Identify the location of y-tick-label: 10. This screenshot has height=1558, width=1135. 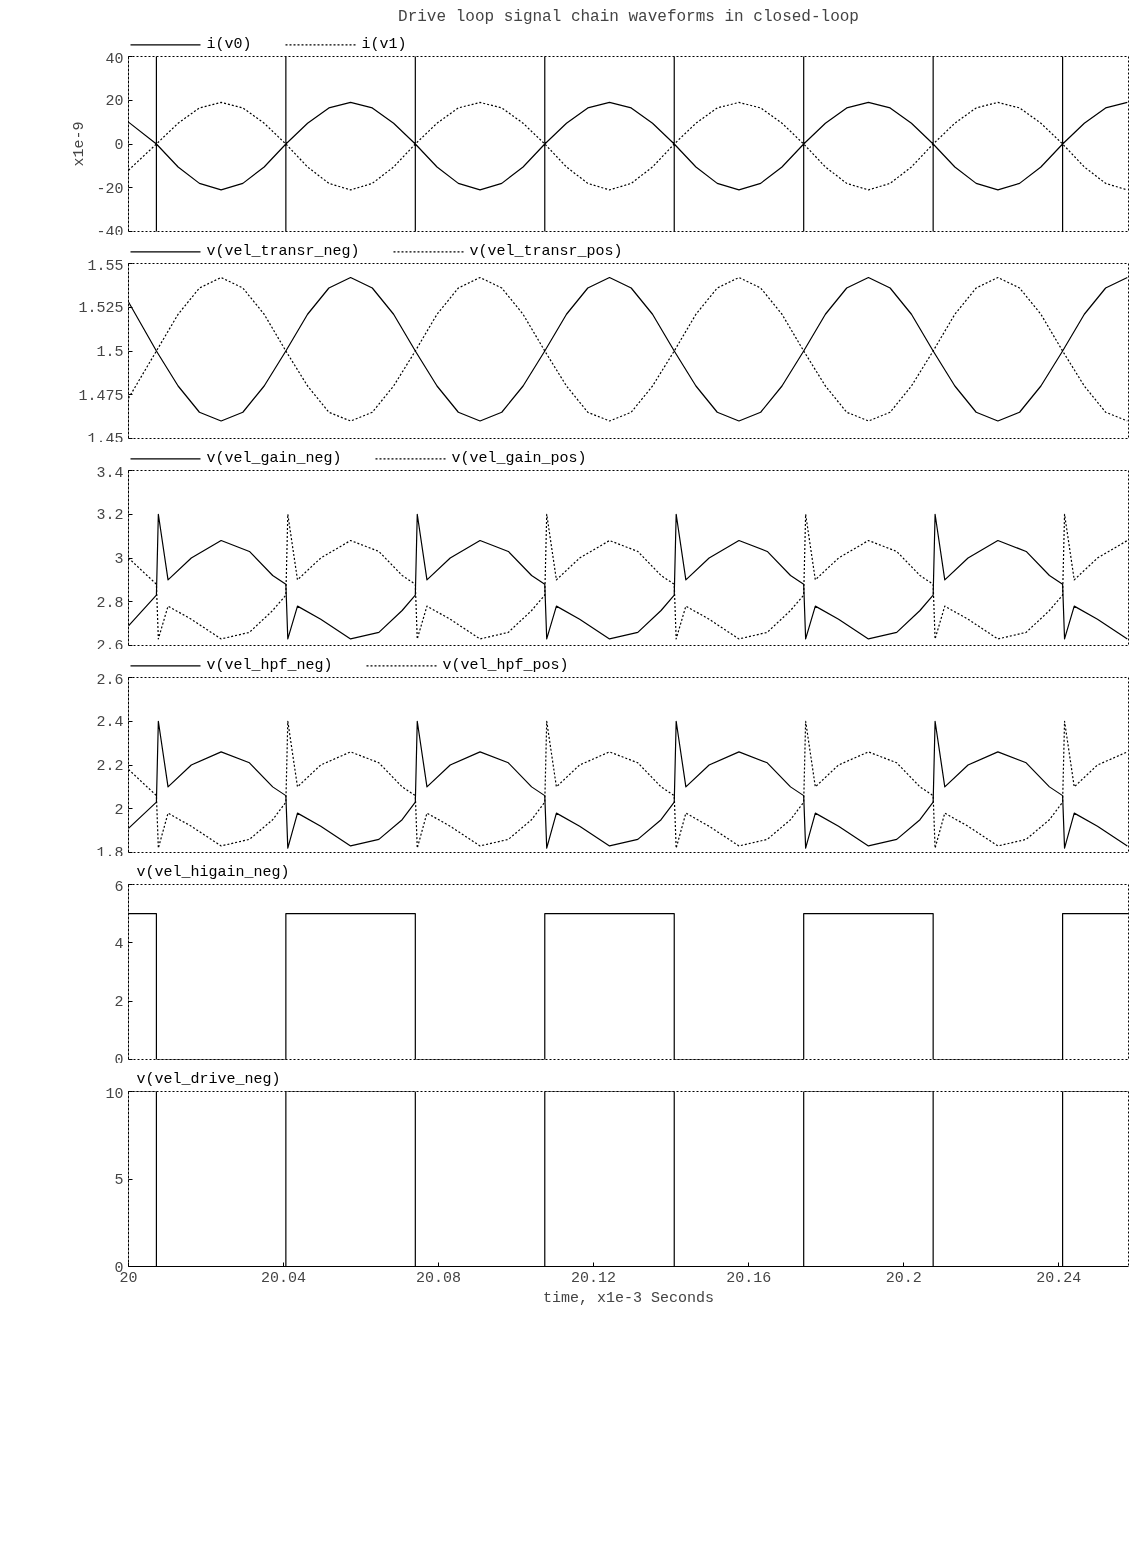
(114, 1094).